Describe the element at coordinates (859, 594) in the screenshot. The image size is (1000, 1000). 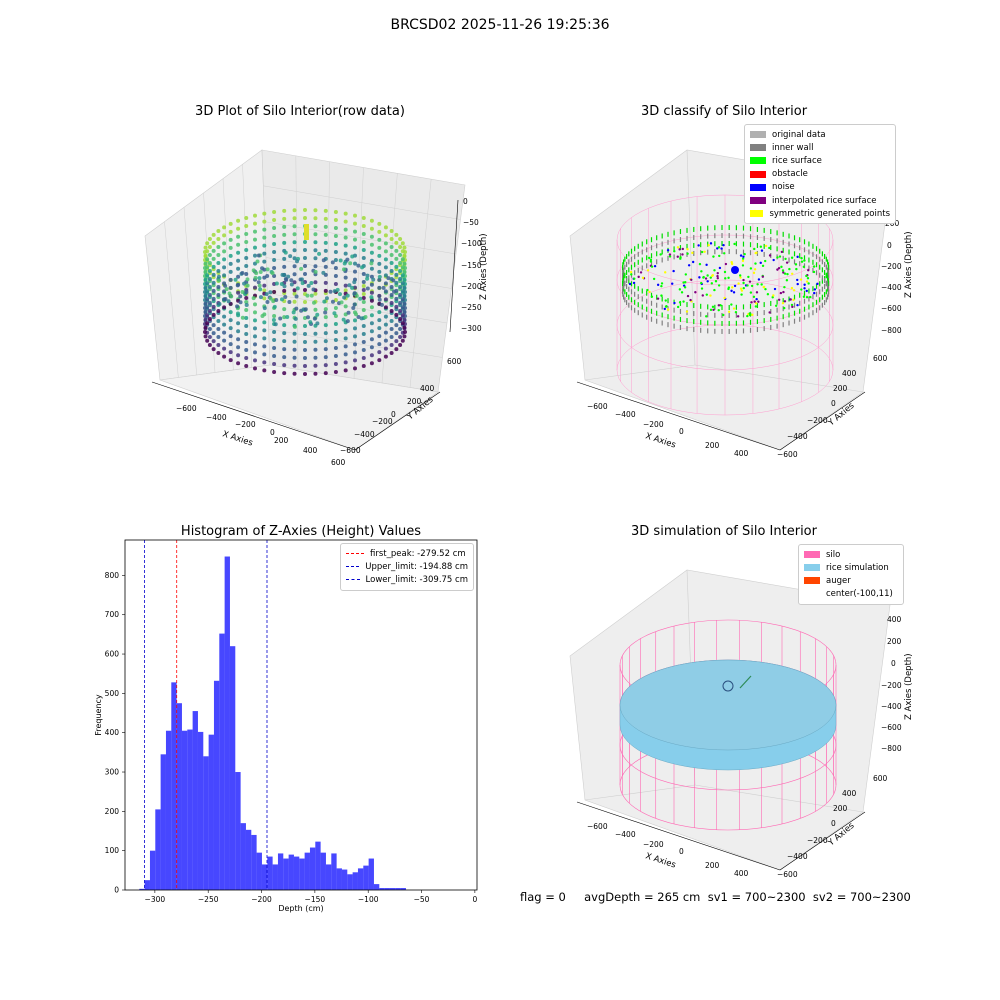
I see `simulation-legend-label: center(-100,11)` at that location.